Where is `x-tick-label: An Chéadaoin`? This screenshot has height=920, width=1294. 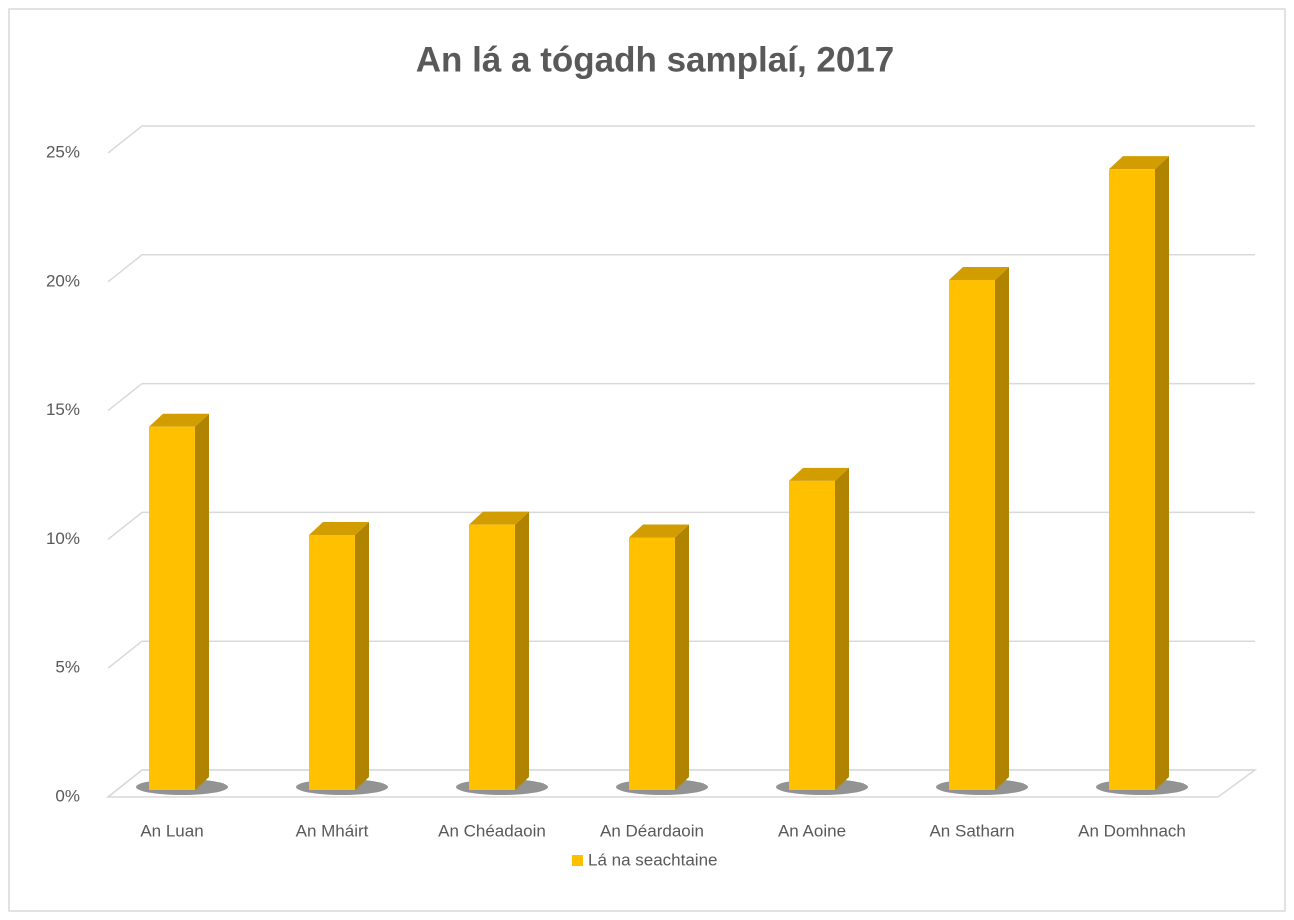
x-tick-label: An Chéadaoin is located at coordinates (492, 830).